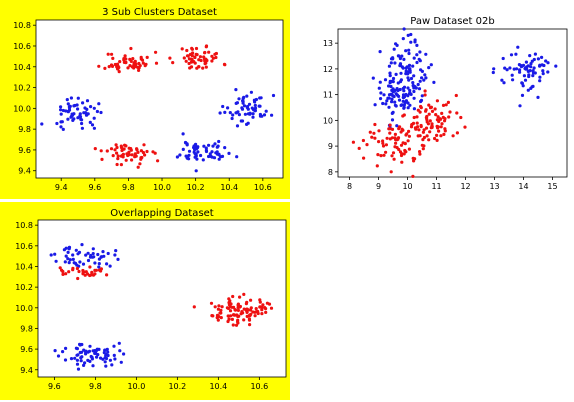 Image resolution: width=574 pixels, height=402 pixels. What do you see at coordinates (158, 108) in the screenshot?
I see `scatter-points` at bounding box center [158, 108].